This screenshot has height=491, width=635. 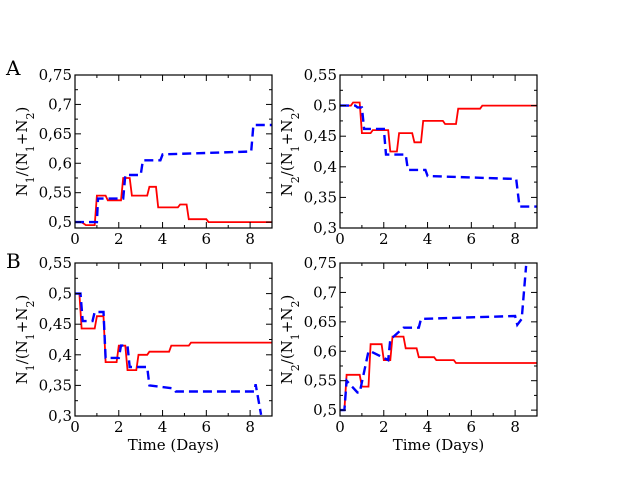 I want to click on row-label-b: B, so click(x=13, y=261).